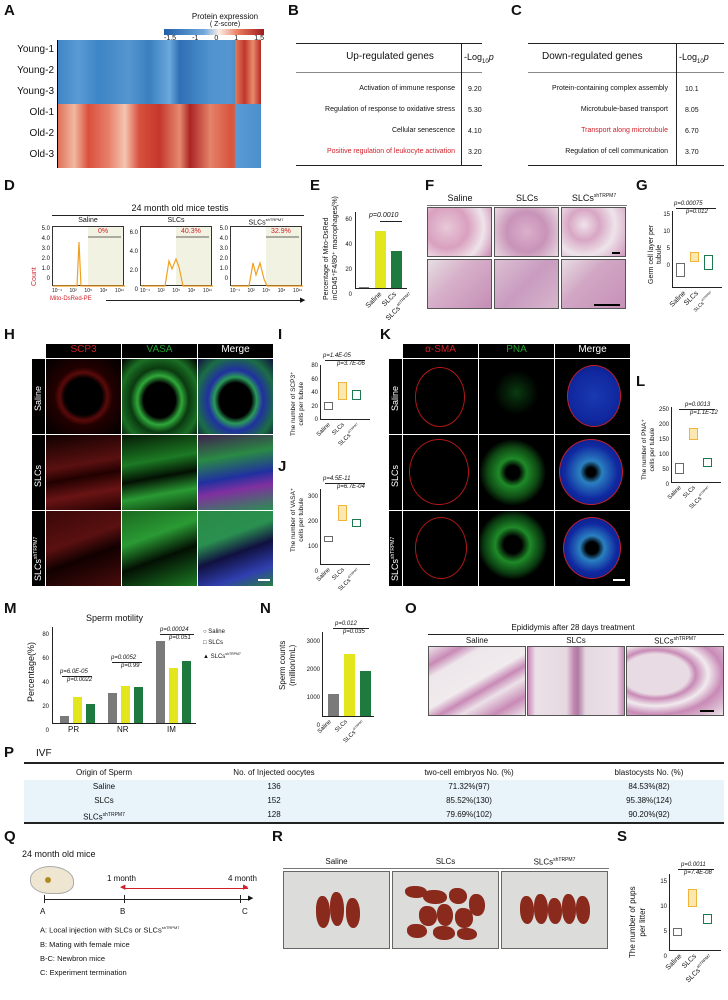  I want to click on panel-label-k: K, so click(385, 334).